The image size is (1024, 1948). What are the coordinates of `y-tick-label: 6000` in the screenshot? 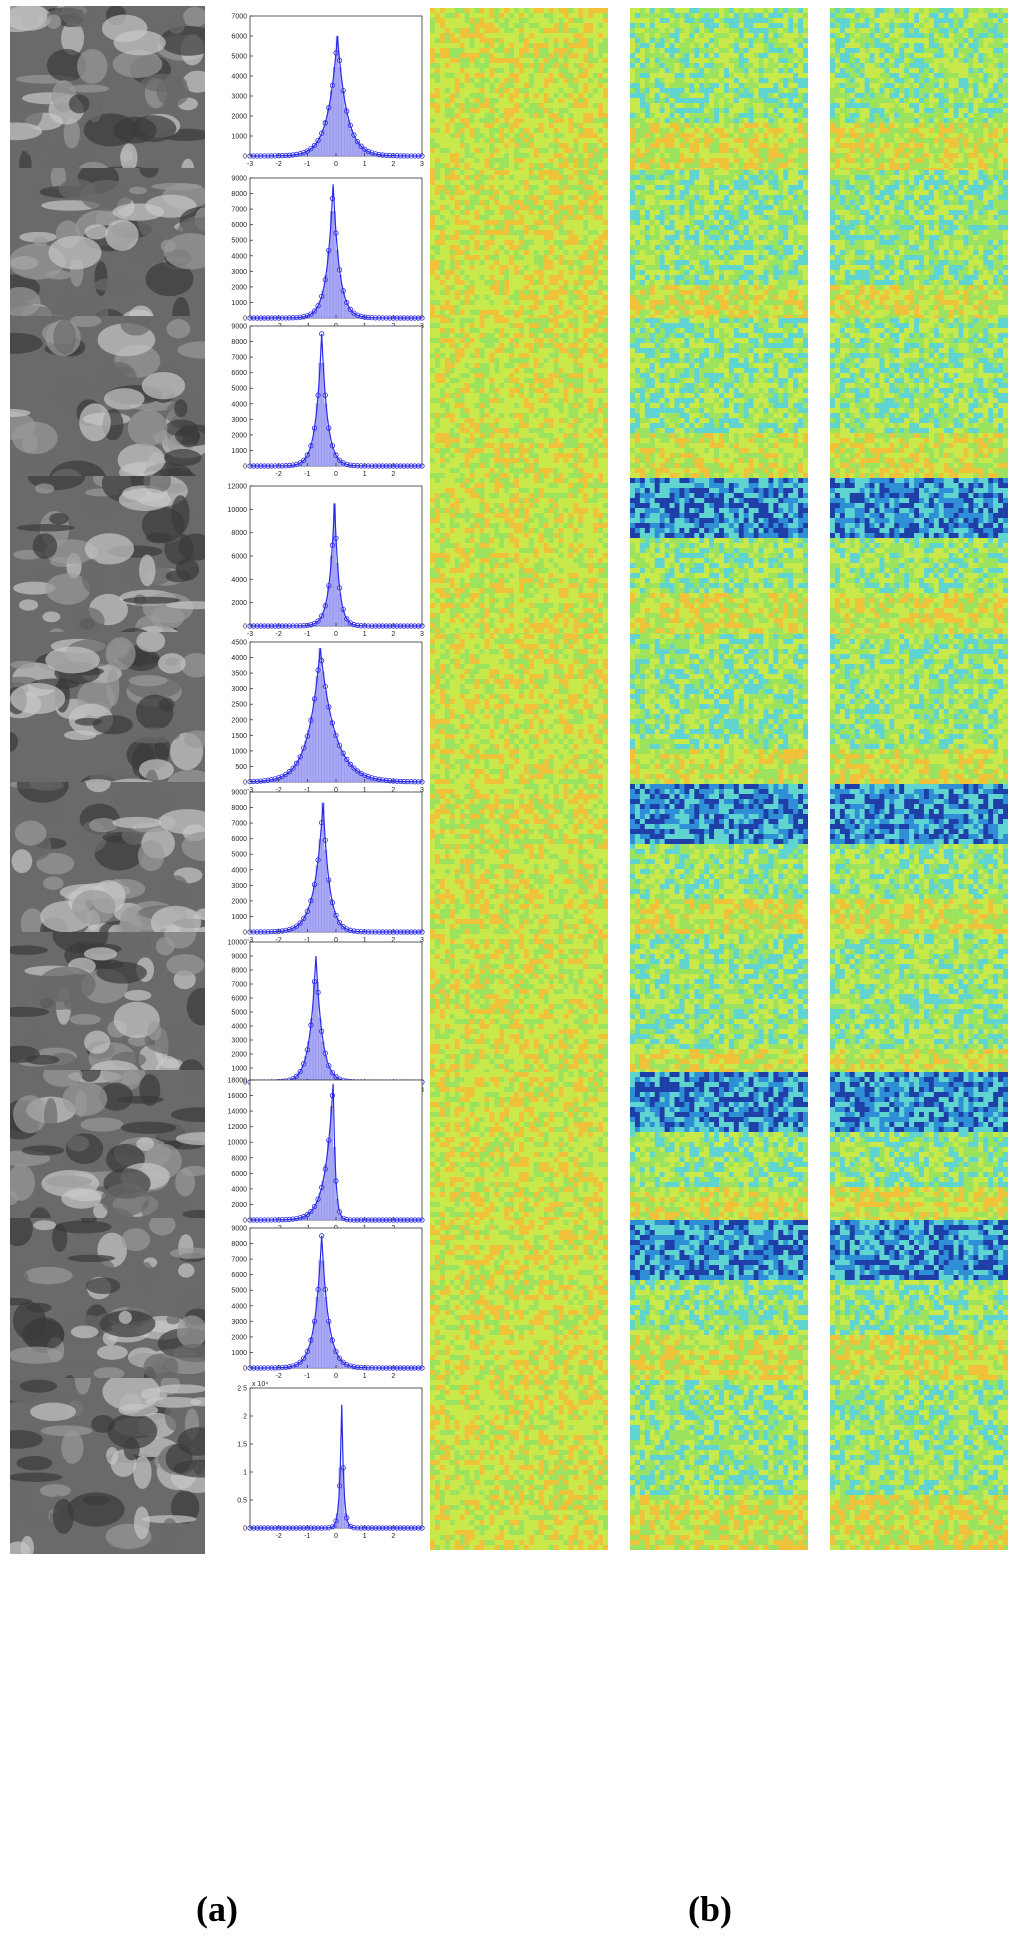 It's located at (239, 37).